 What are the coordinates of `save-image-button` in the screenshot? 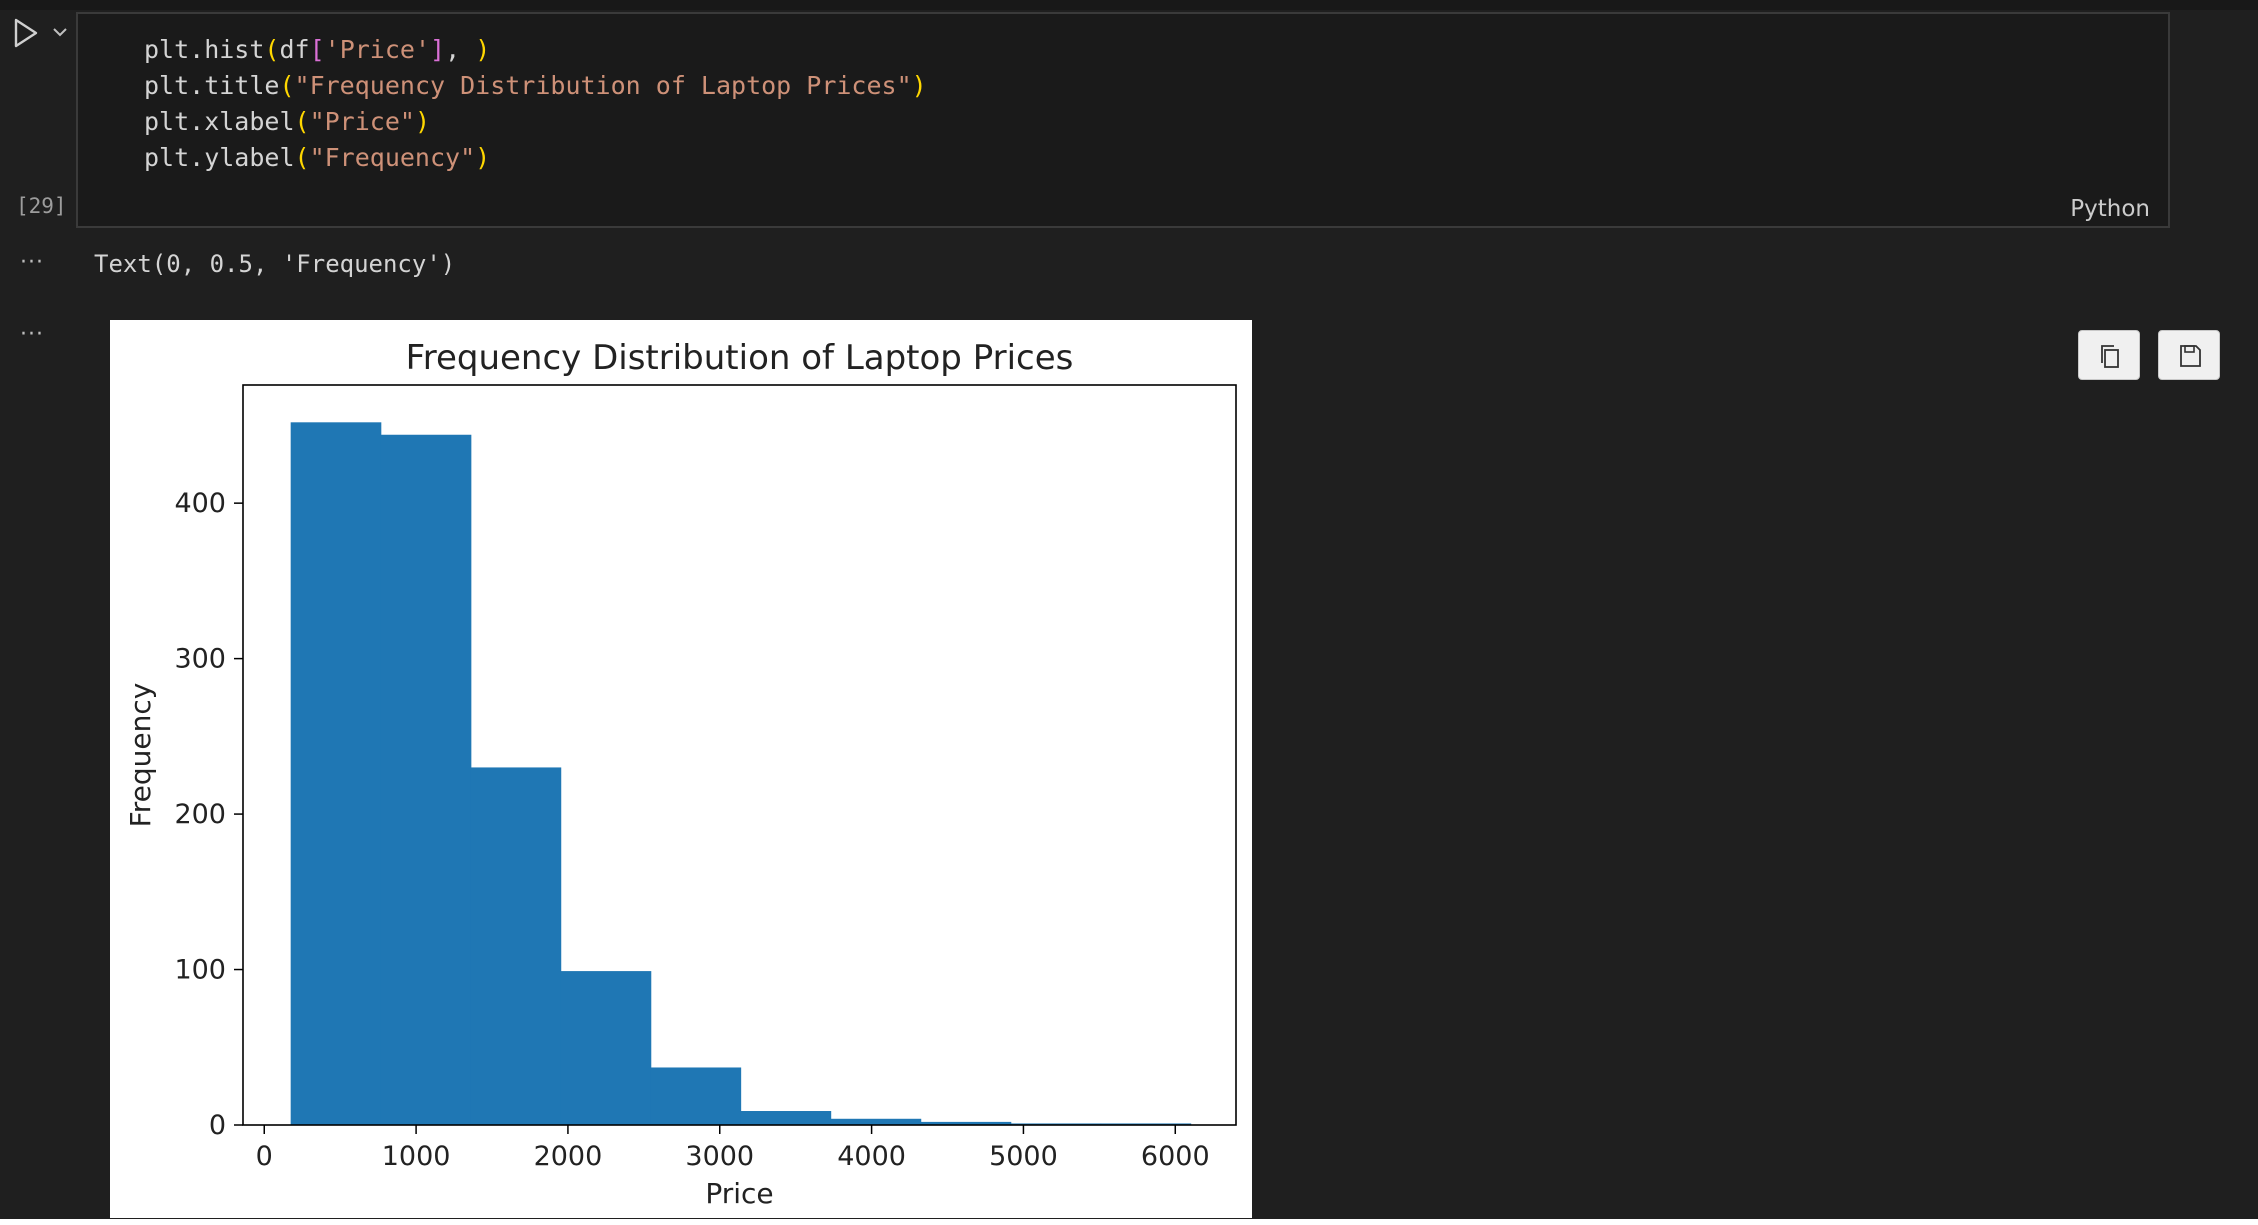 It's located at (2189, 355).